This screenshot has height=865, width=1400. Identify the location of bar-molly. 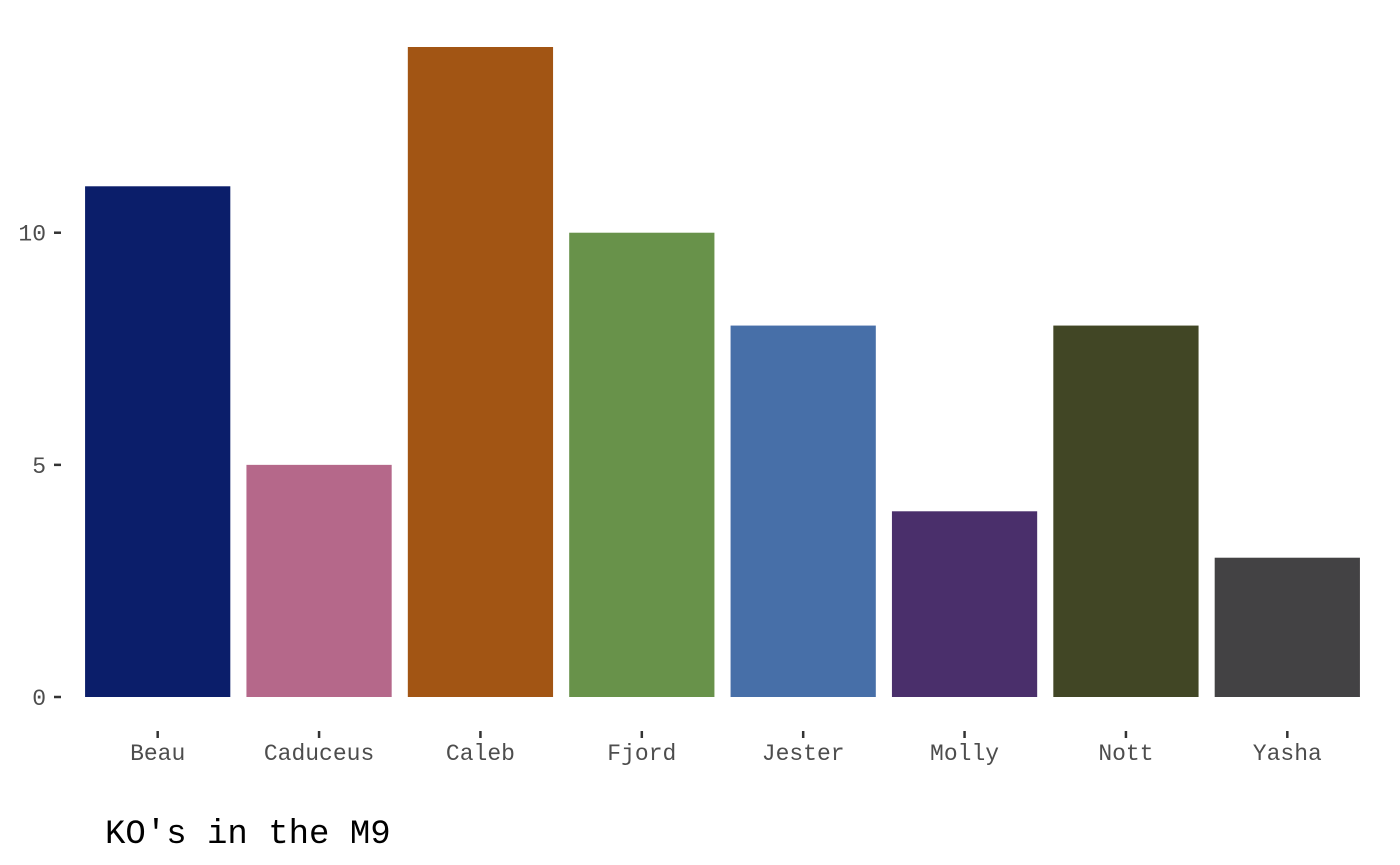
(964, 604).